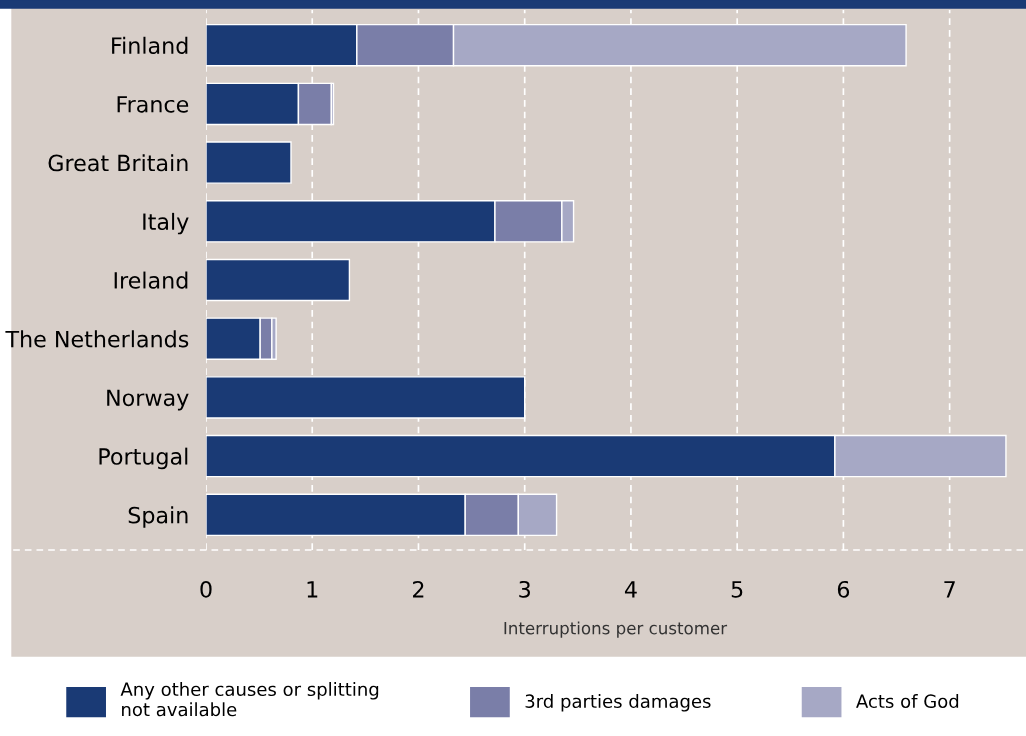 This screenshot has height=736, width=1026. What do you see at coordinates (166, 223) in the screenshot?
I see `y-tick-label: Italy` at bounding box center [166, 223].